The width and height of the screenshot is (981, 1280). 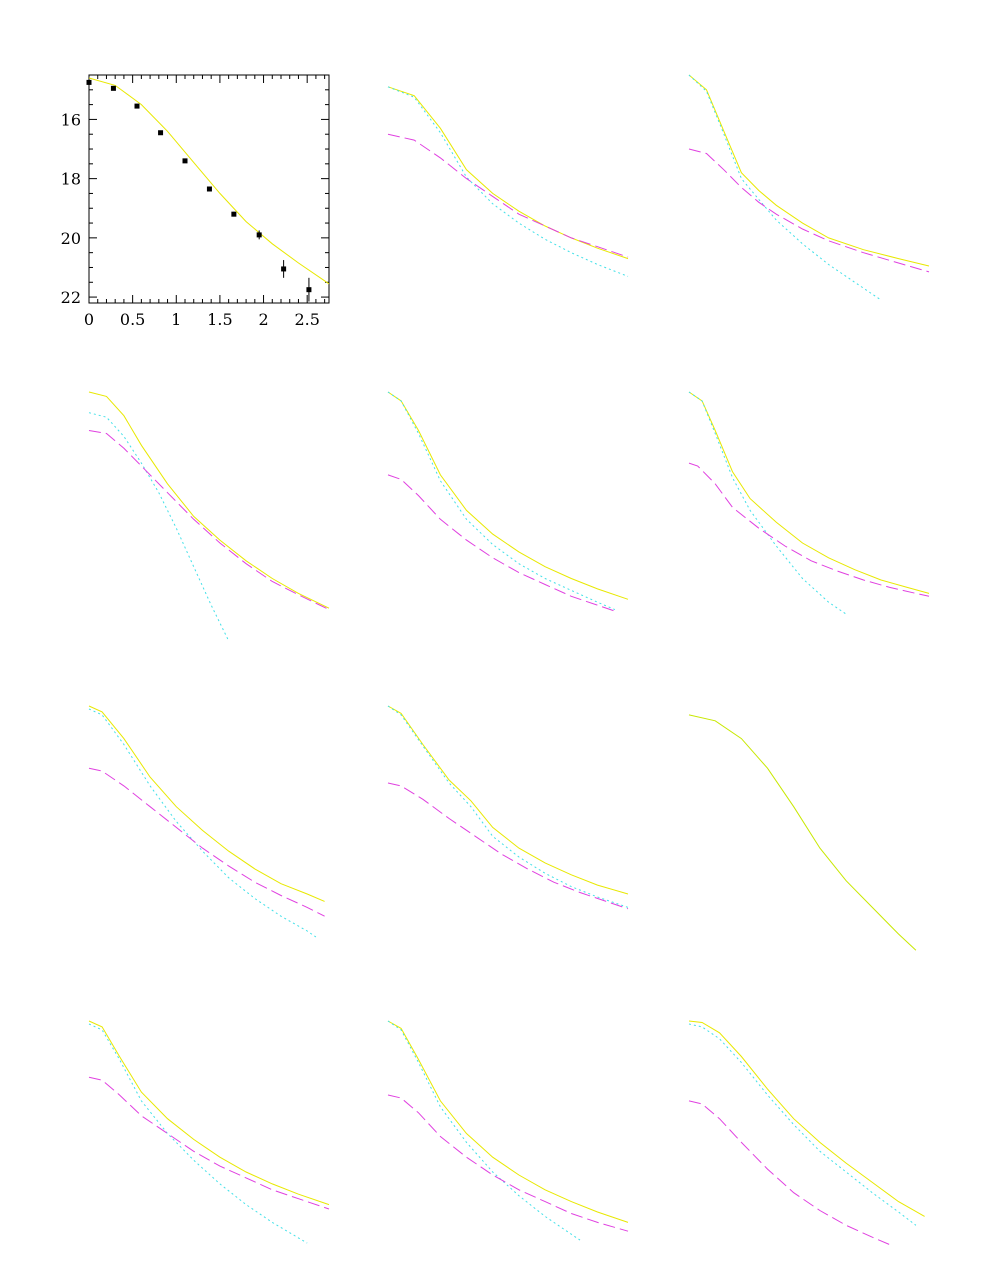 What do you see at coordinates (71, 297) in the screenshot?
I see `y-tick-label: 22` at bounding box center [71, 297].